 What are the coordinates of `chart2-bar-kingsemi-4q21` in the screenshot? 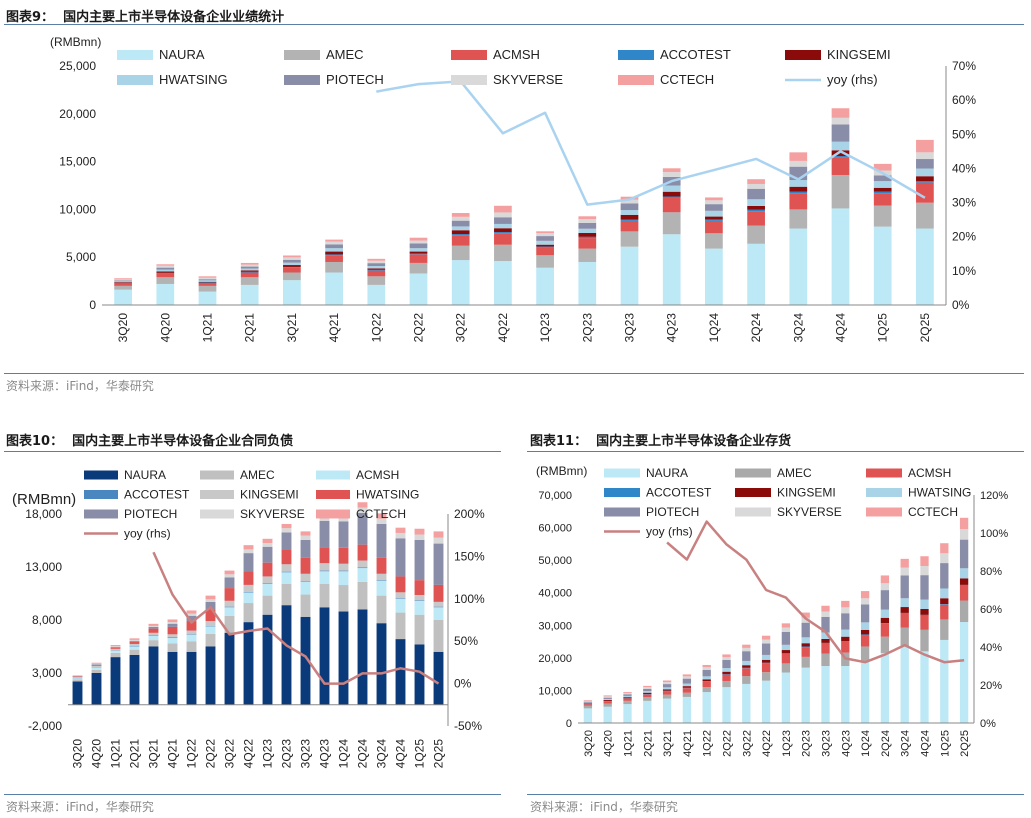 It's located at (172, 636).